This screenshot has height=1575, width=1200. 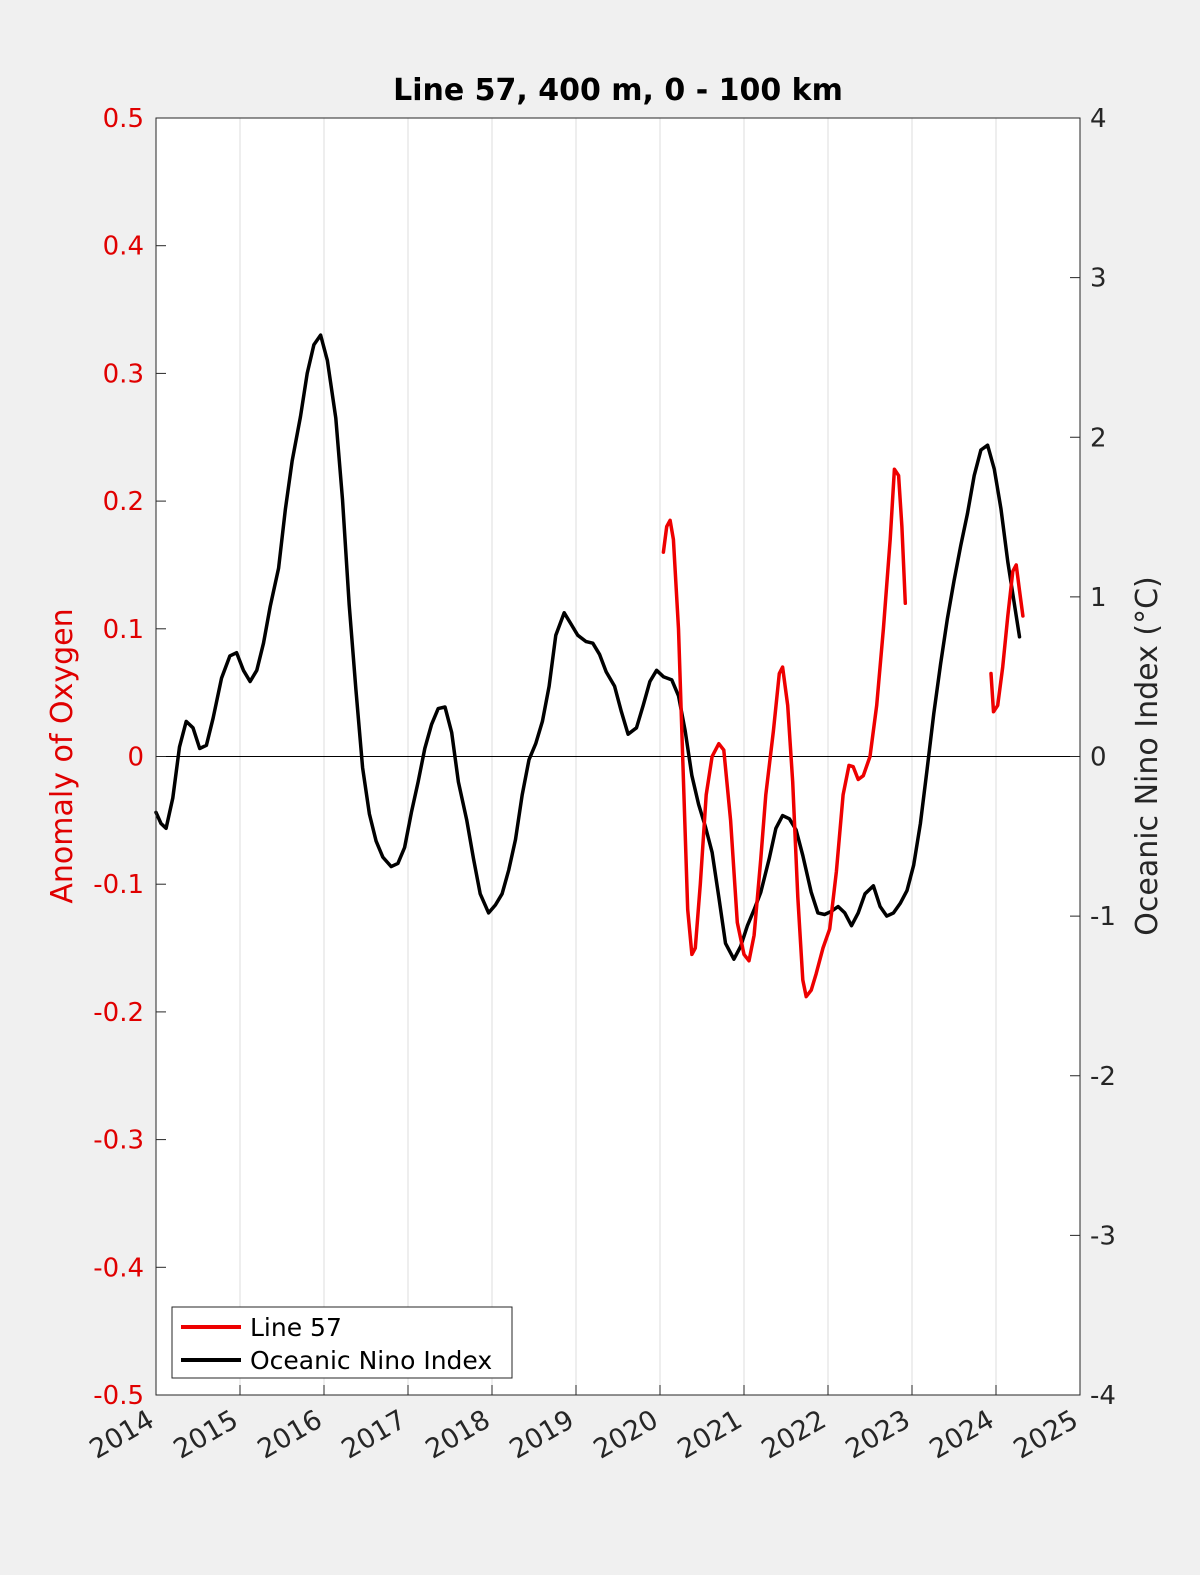 I want to click on x-tick-label: 2021, so click(x=709, y=1434).